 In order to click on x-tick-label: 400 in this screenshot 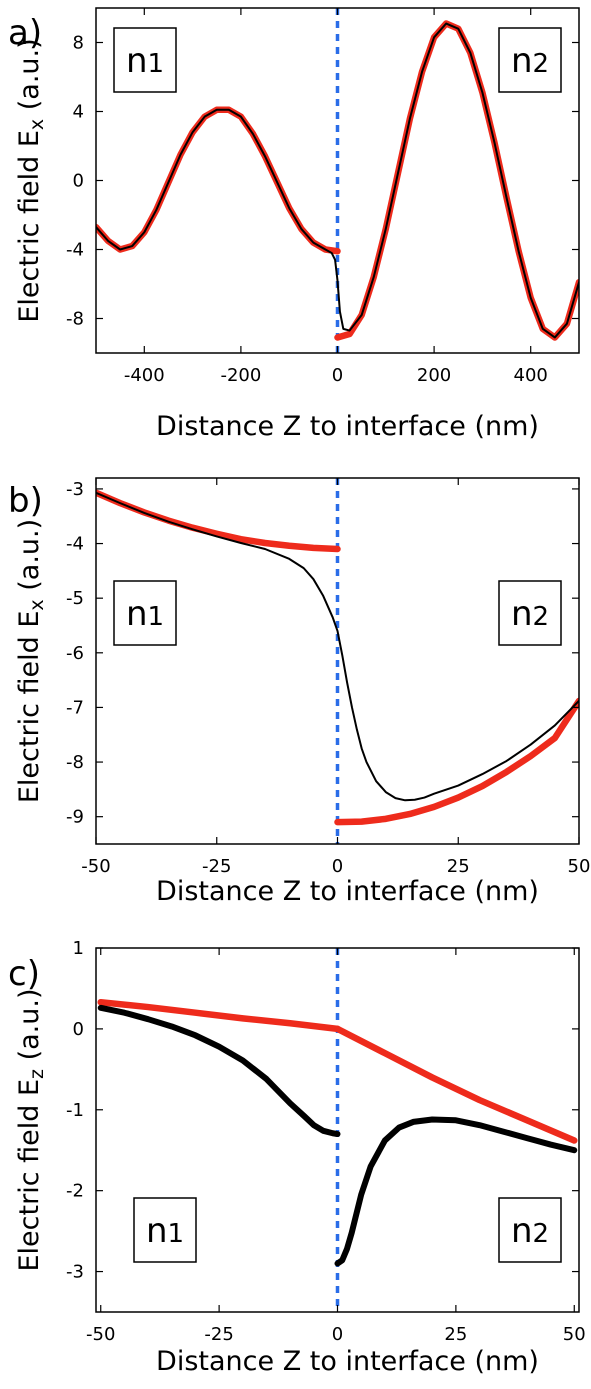, I will do `click(531, 375)`.